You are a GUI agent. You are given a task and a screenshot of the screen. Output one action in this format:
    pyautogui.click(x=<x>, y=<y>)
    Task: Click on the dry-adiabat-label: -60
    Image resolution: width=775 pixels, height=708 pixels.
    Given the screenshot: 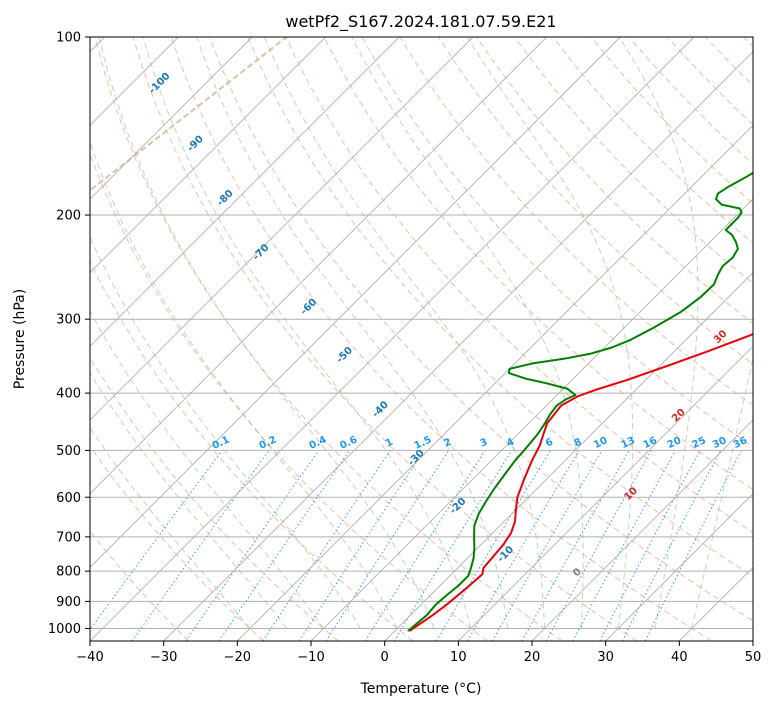 What is the action you would take?
    pyautogui.click(x=309, y=307)
    